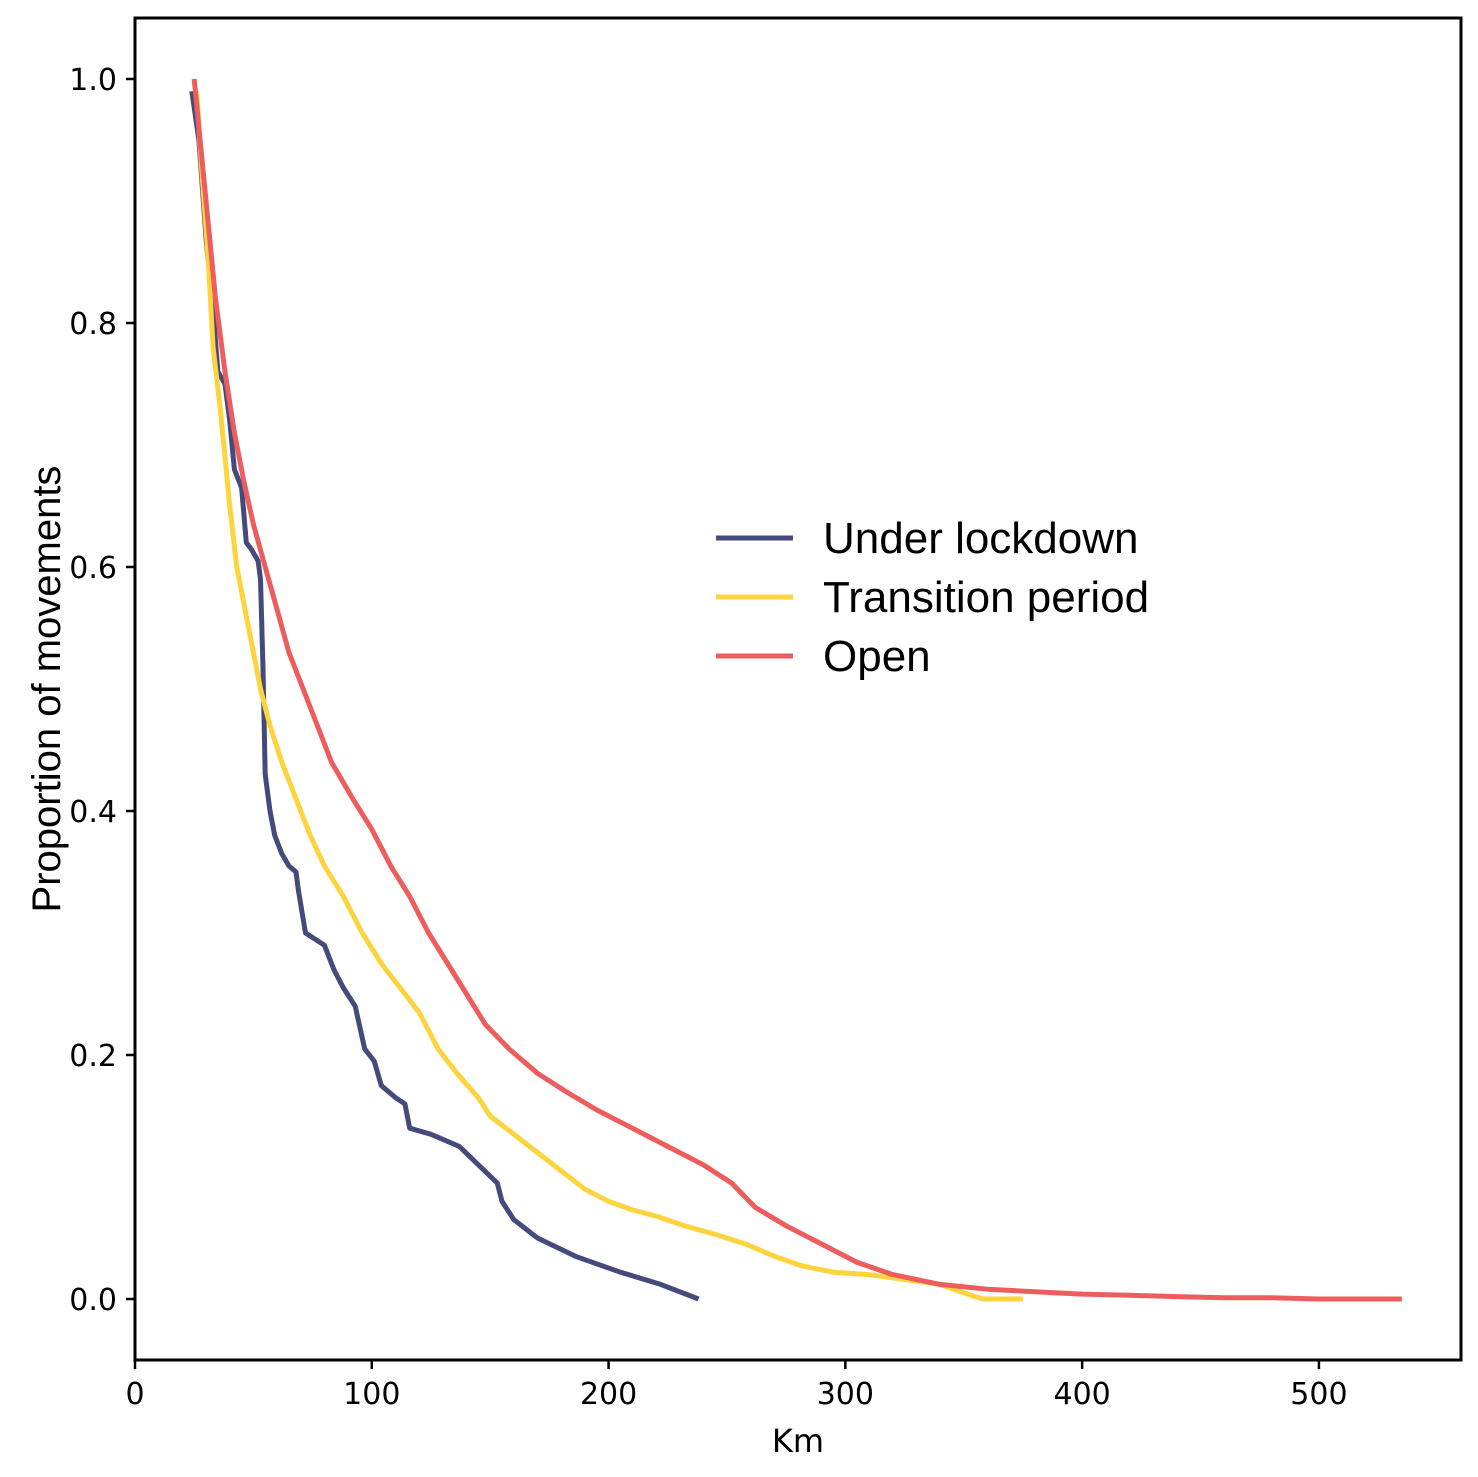 This screenshot has width=1478, height=1477. Describe the element at coordinates (1082, 1394) in the screenshot. I see `x-tick-label: 400` at that location.